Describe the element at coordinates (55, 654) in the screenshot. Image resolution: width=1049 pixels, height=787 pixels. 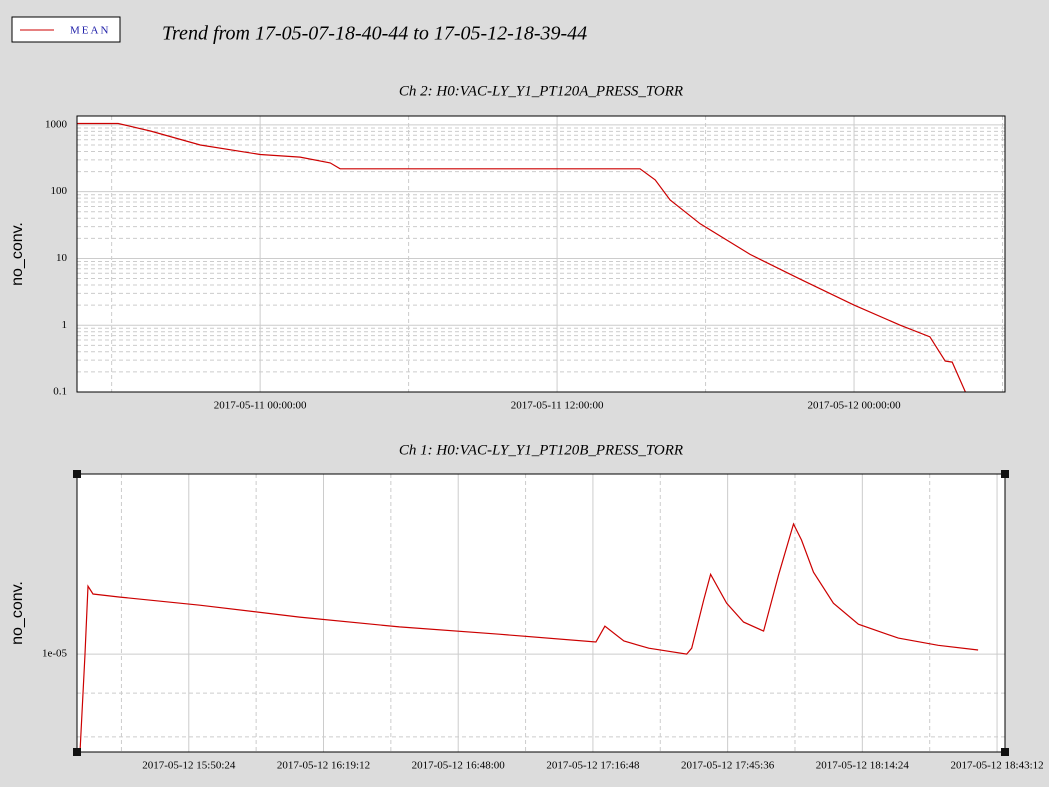
I see `y-tick-label: 1e-05` at that location.